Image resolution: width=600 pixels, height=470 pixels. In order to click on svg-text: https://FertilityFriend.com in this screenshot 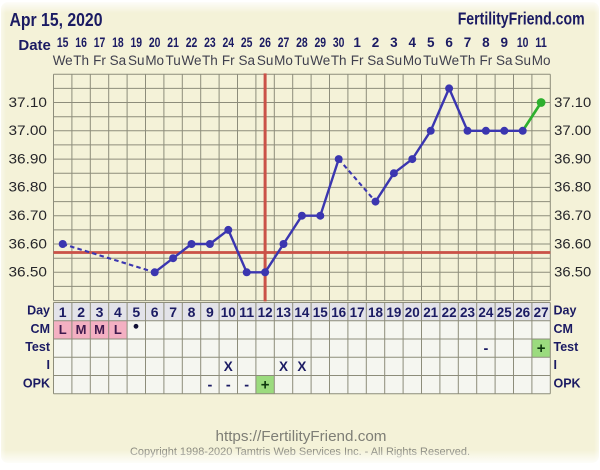, I will do `click(301, 437)`.